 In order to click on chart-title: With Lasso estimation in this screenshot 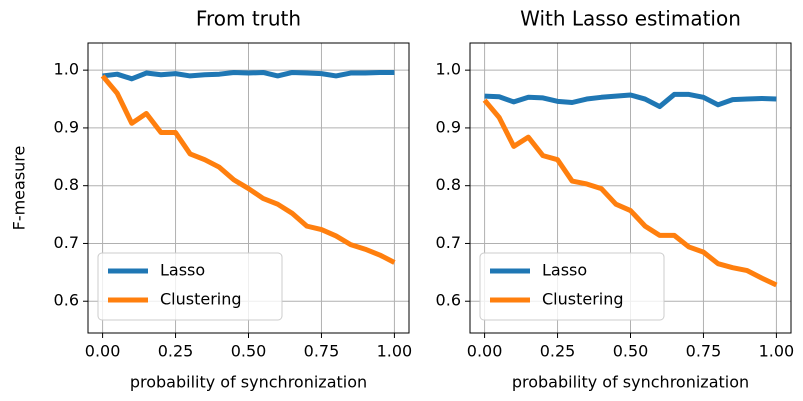, I will do `click(630, 19)`.